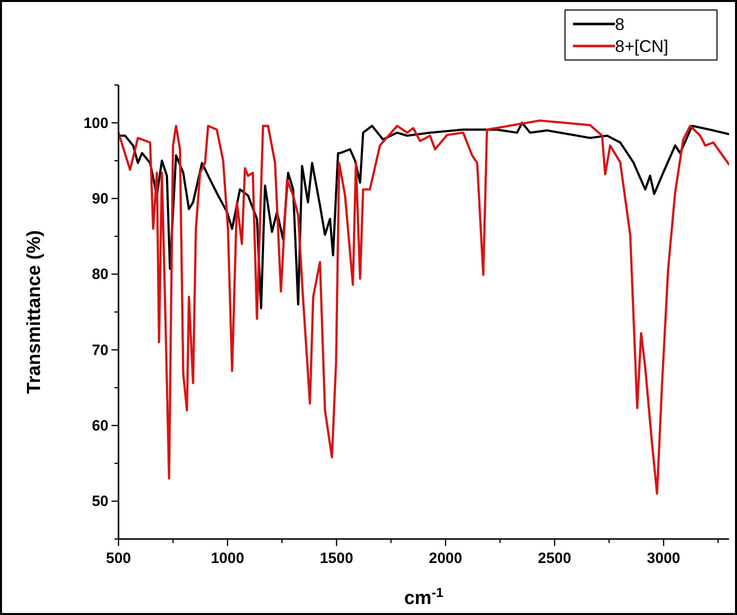 The width and height of the screenshot is (737, 615). Describe the element at coordinates (641, 46) in the screenshot. I see `legend-label: 8+[CN]` at that location.